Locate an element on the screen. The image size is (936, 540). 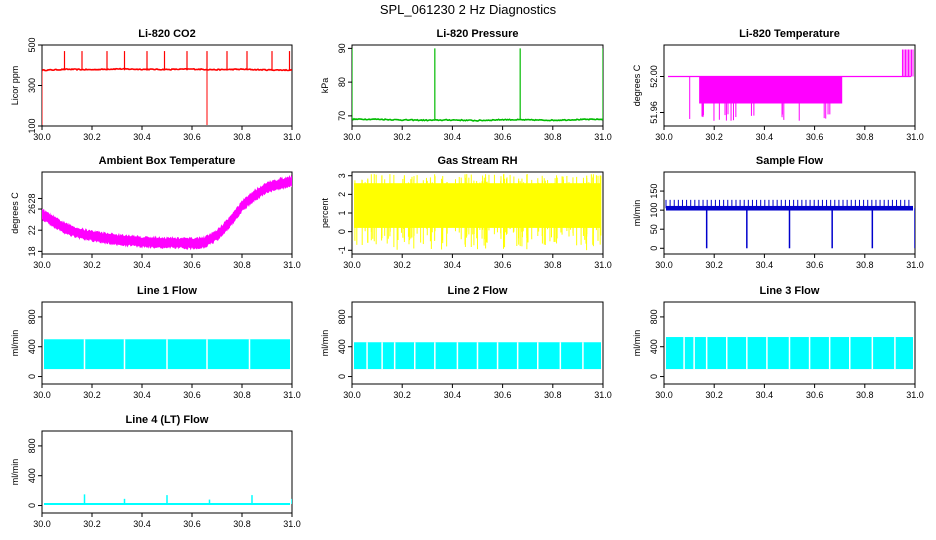
panel-title: Li-820 Pressure is located at coordinates (478, 34).